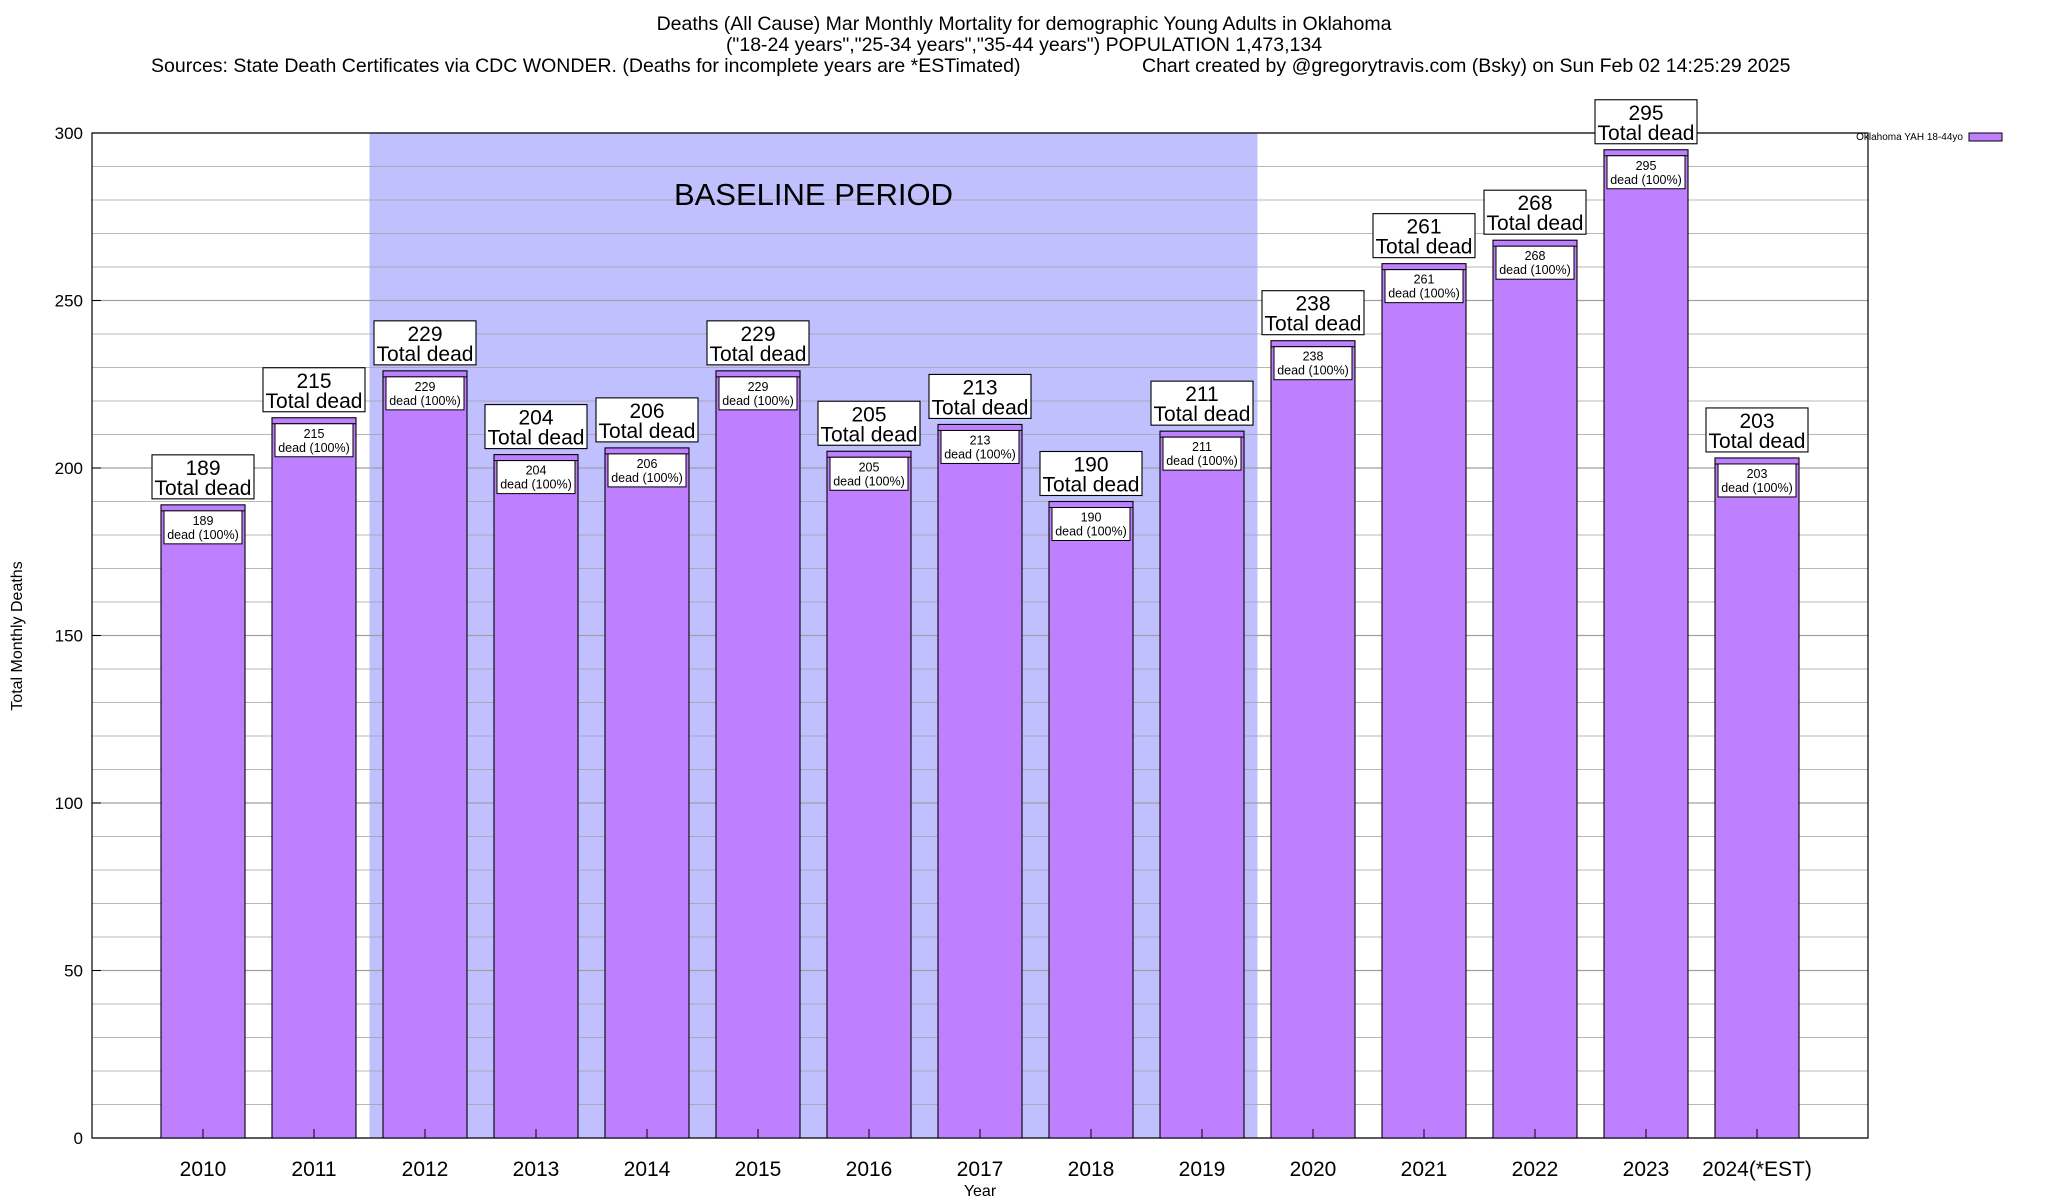 The image size is (2048, 1200). Describe the element at coordinates (813, 194) in the screenshot. I see `baseline-label: BASELINE PERIOD` at that location.